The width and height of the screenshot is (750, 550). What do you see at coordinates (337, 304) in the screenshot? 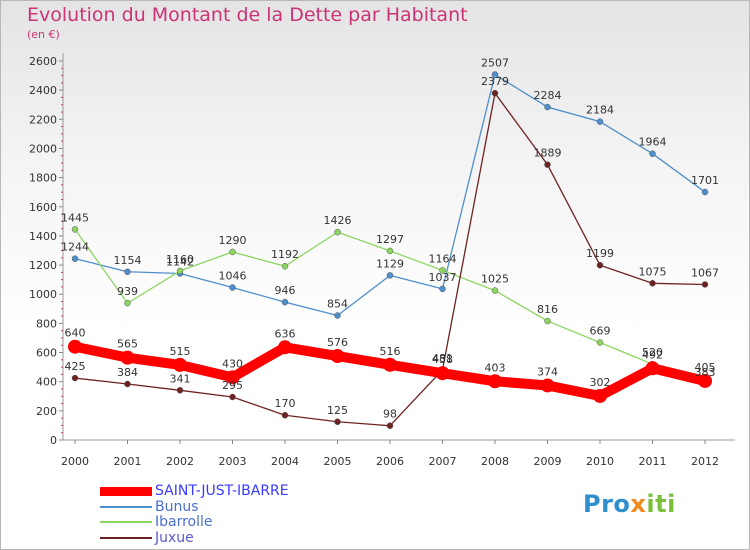
I see `data-label: 854` at bounding box center [337, 304].